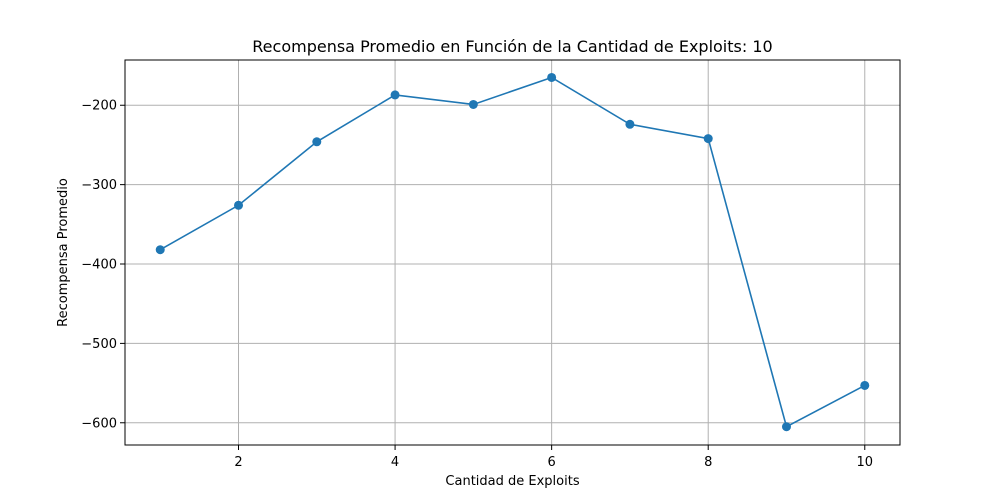  Describe the element at coordinates (238, 462) in the screenshot. I see `x-tick-label: 2` at that location.